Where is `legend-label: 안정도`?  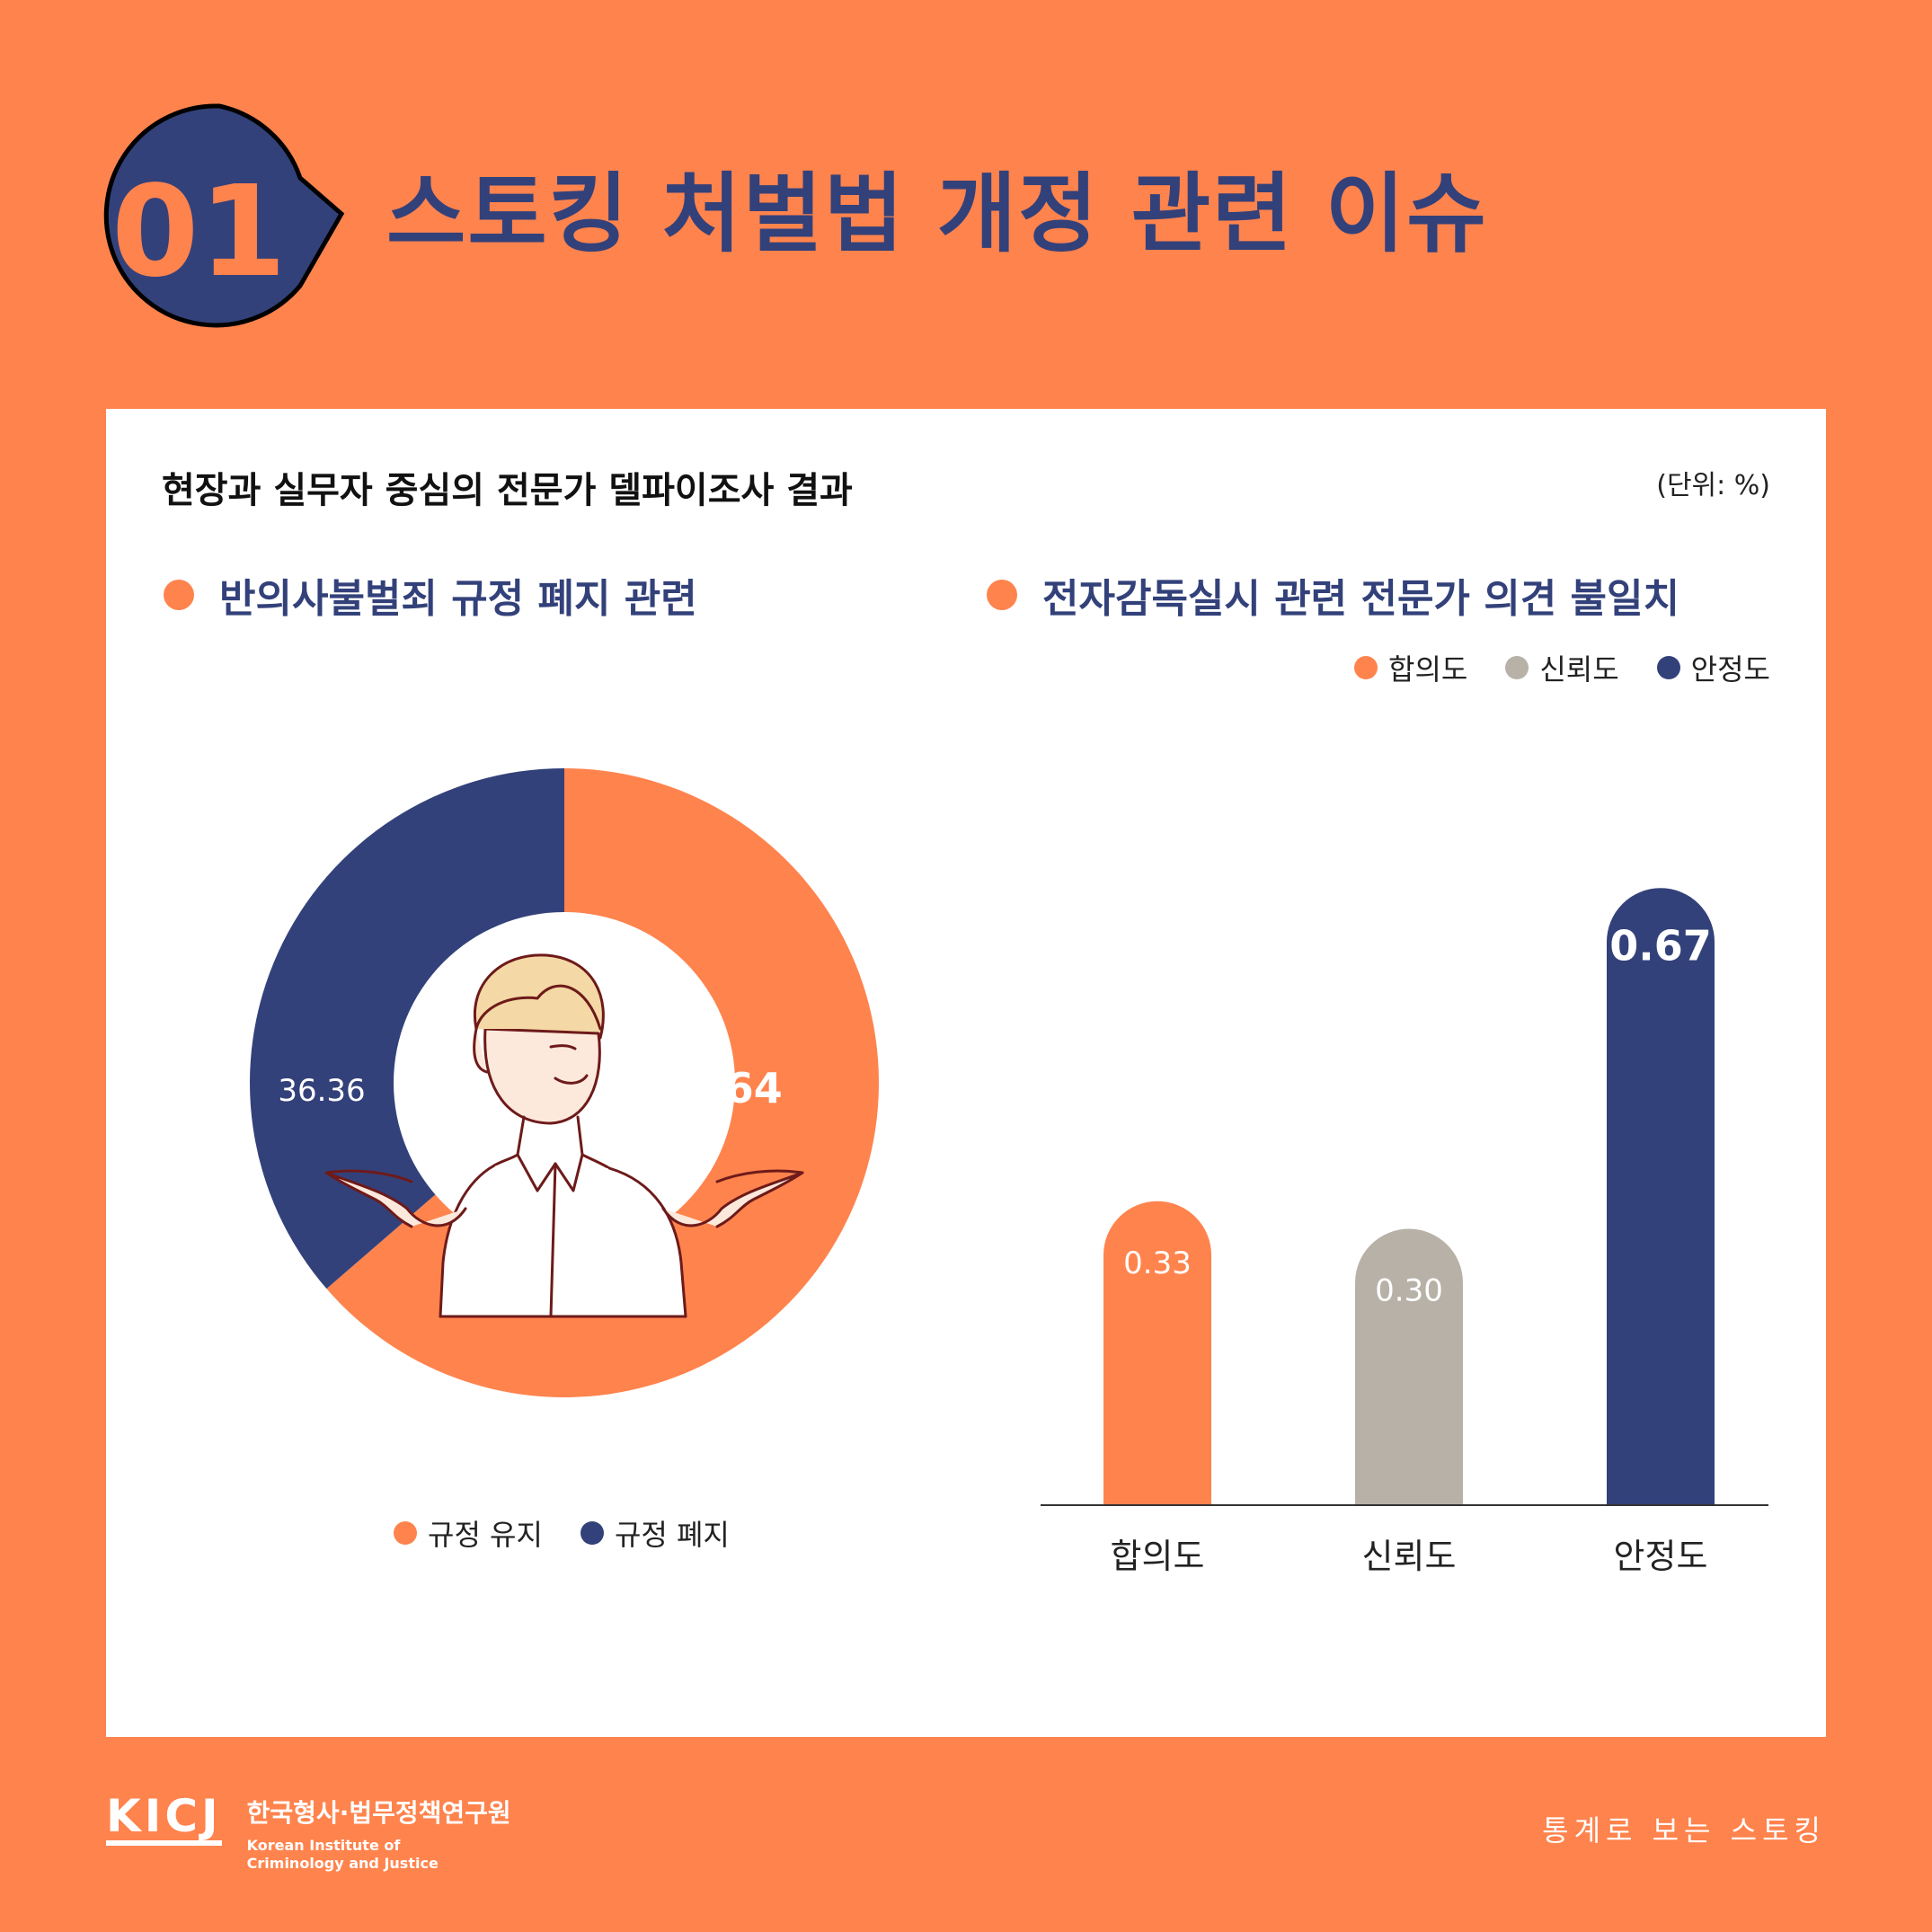
legend-label: 안정도 is located at coordinates (1730, 669).